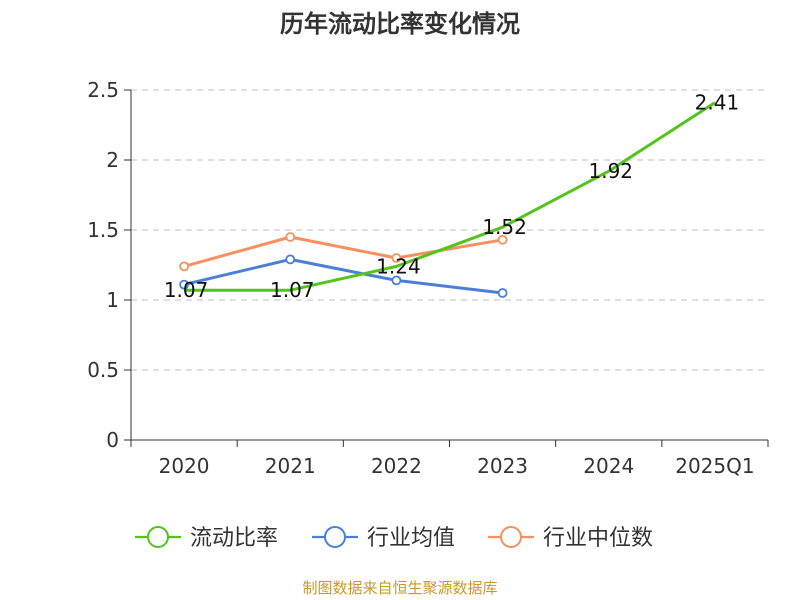  Describe the element at coordinates (396, 466) in the screenshot. I see `x-tick-label: 2022` at that location.